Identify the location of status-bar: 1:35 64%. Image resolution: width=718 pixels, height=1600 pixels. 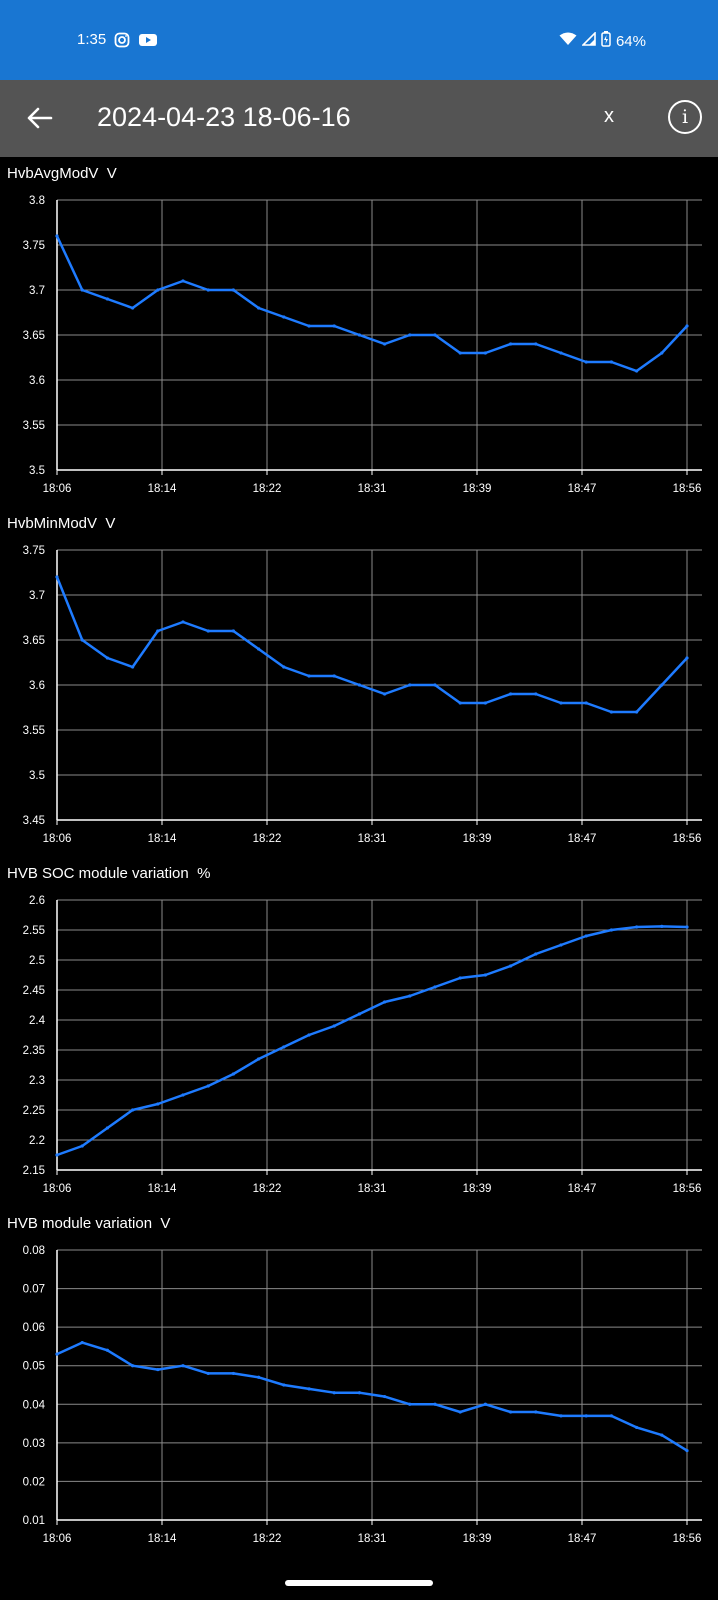
(359, 40).